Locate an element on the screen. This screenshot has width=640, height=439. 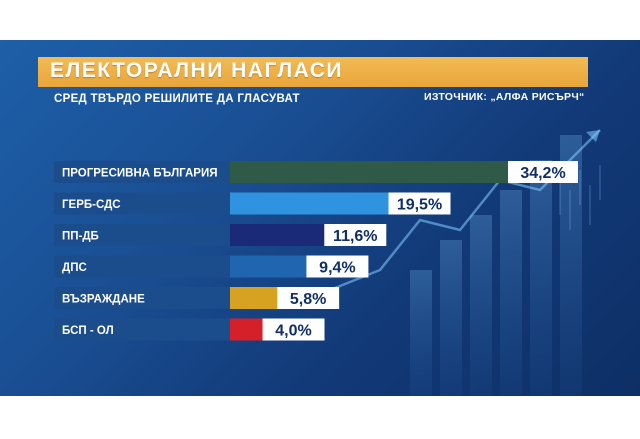
source-note: ИЗТОЧНИК: „АЛФА РИСЪРЧ“ is located at coordinates (504, 97).